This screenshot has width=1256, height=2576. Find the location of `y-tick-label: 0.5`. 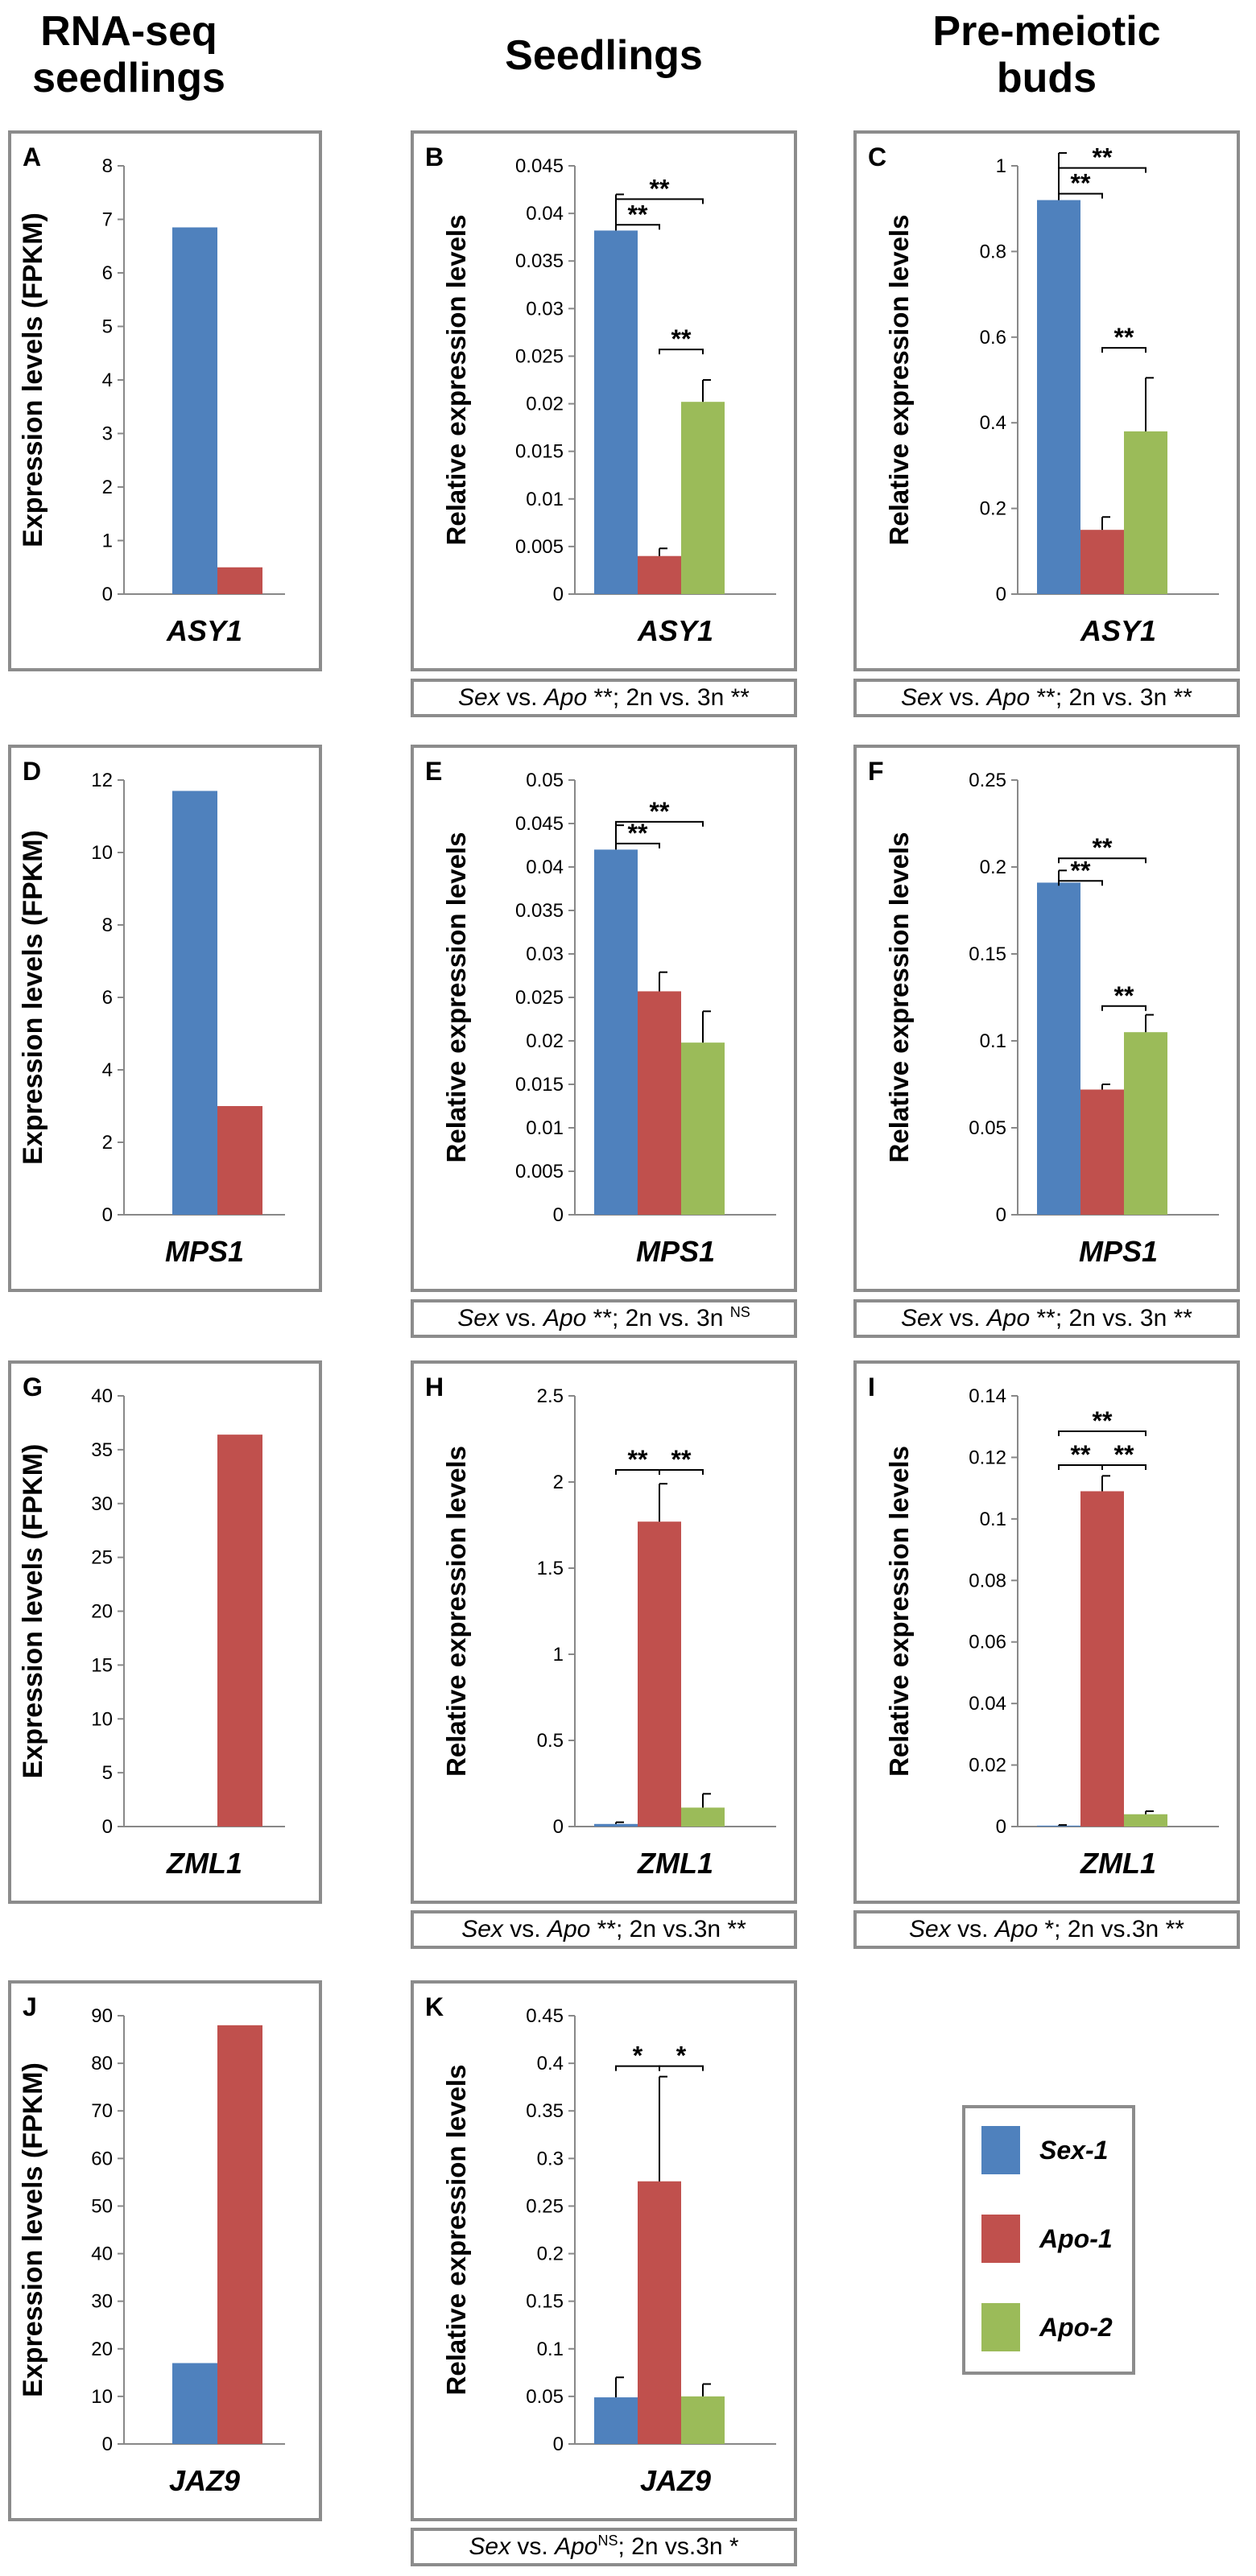

y-tick-label: 0.5 is located at coordinates (550, 1741).